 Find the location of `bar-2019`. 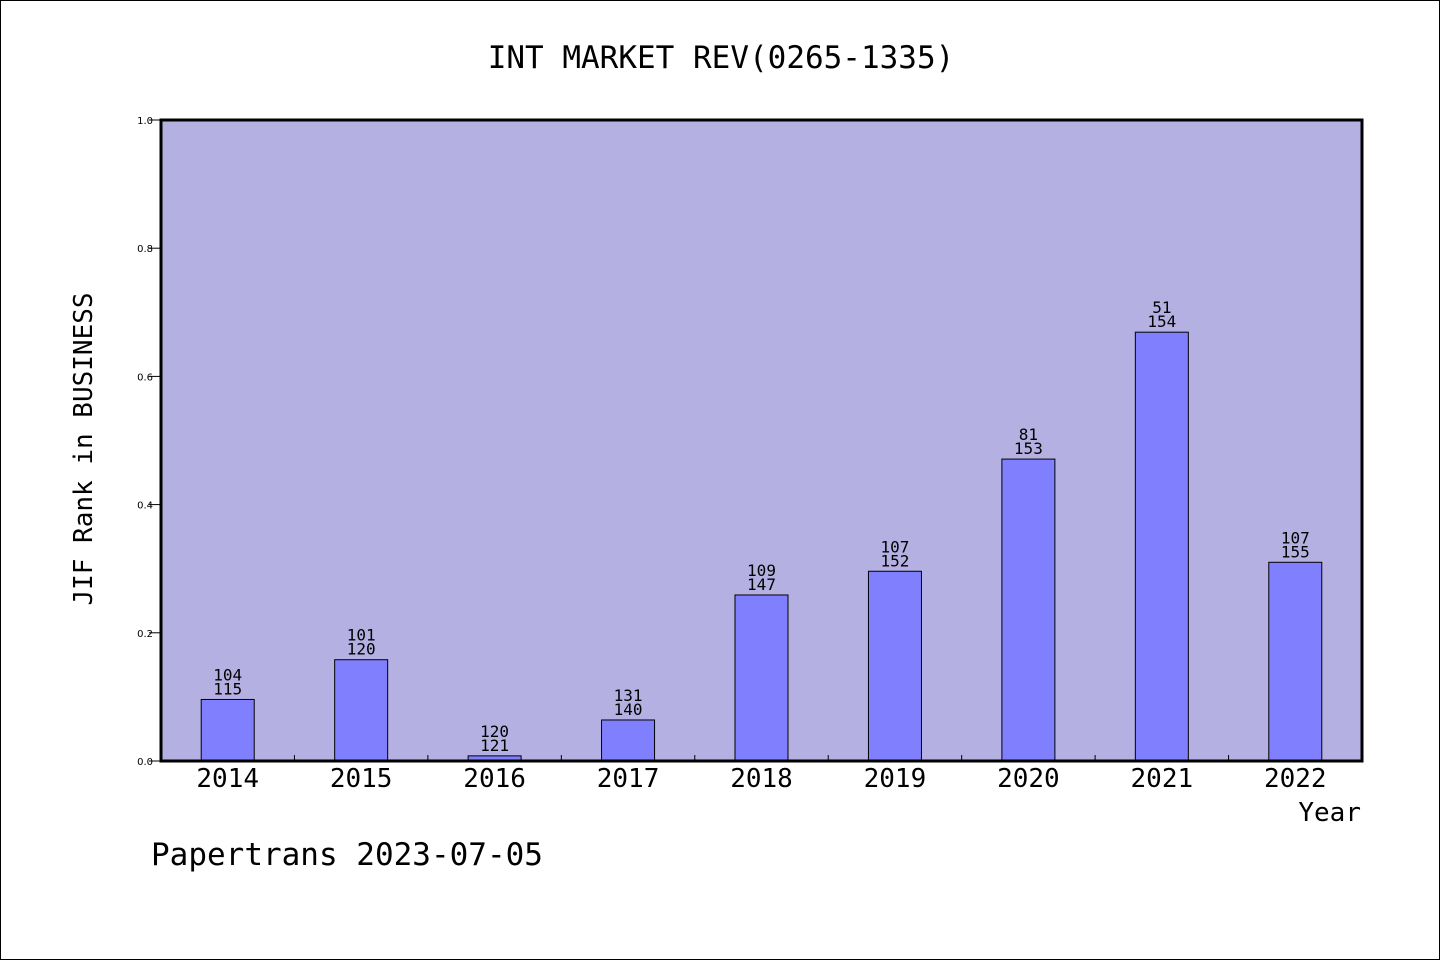

bar-2019 is located at coordinates (894, 666).